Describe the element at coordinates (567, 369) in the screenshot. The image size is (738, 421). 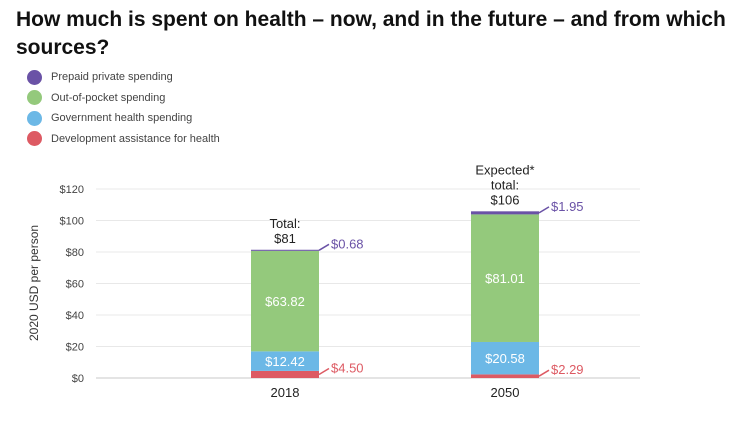
I see `callout-label-dah: $2.29` at that location.